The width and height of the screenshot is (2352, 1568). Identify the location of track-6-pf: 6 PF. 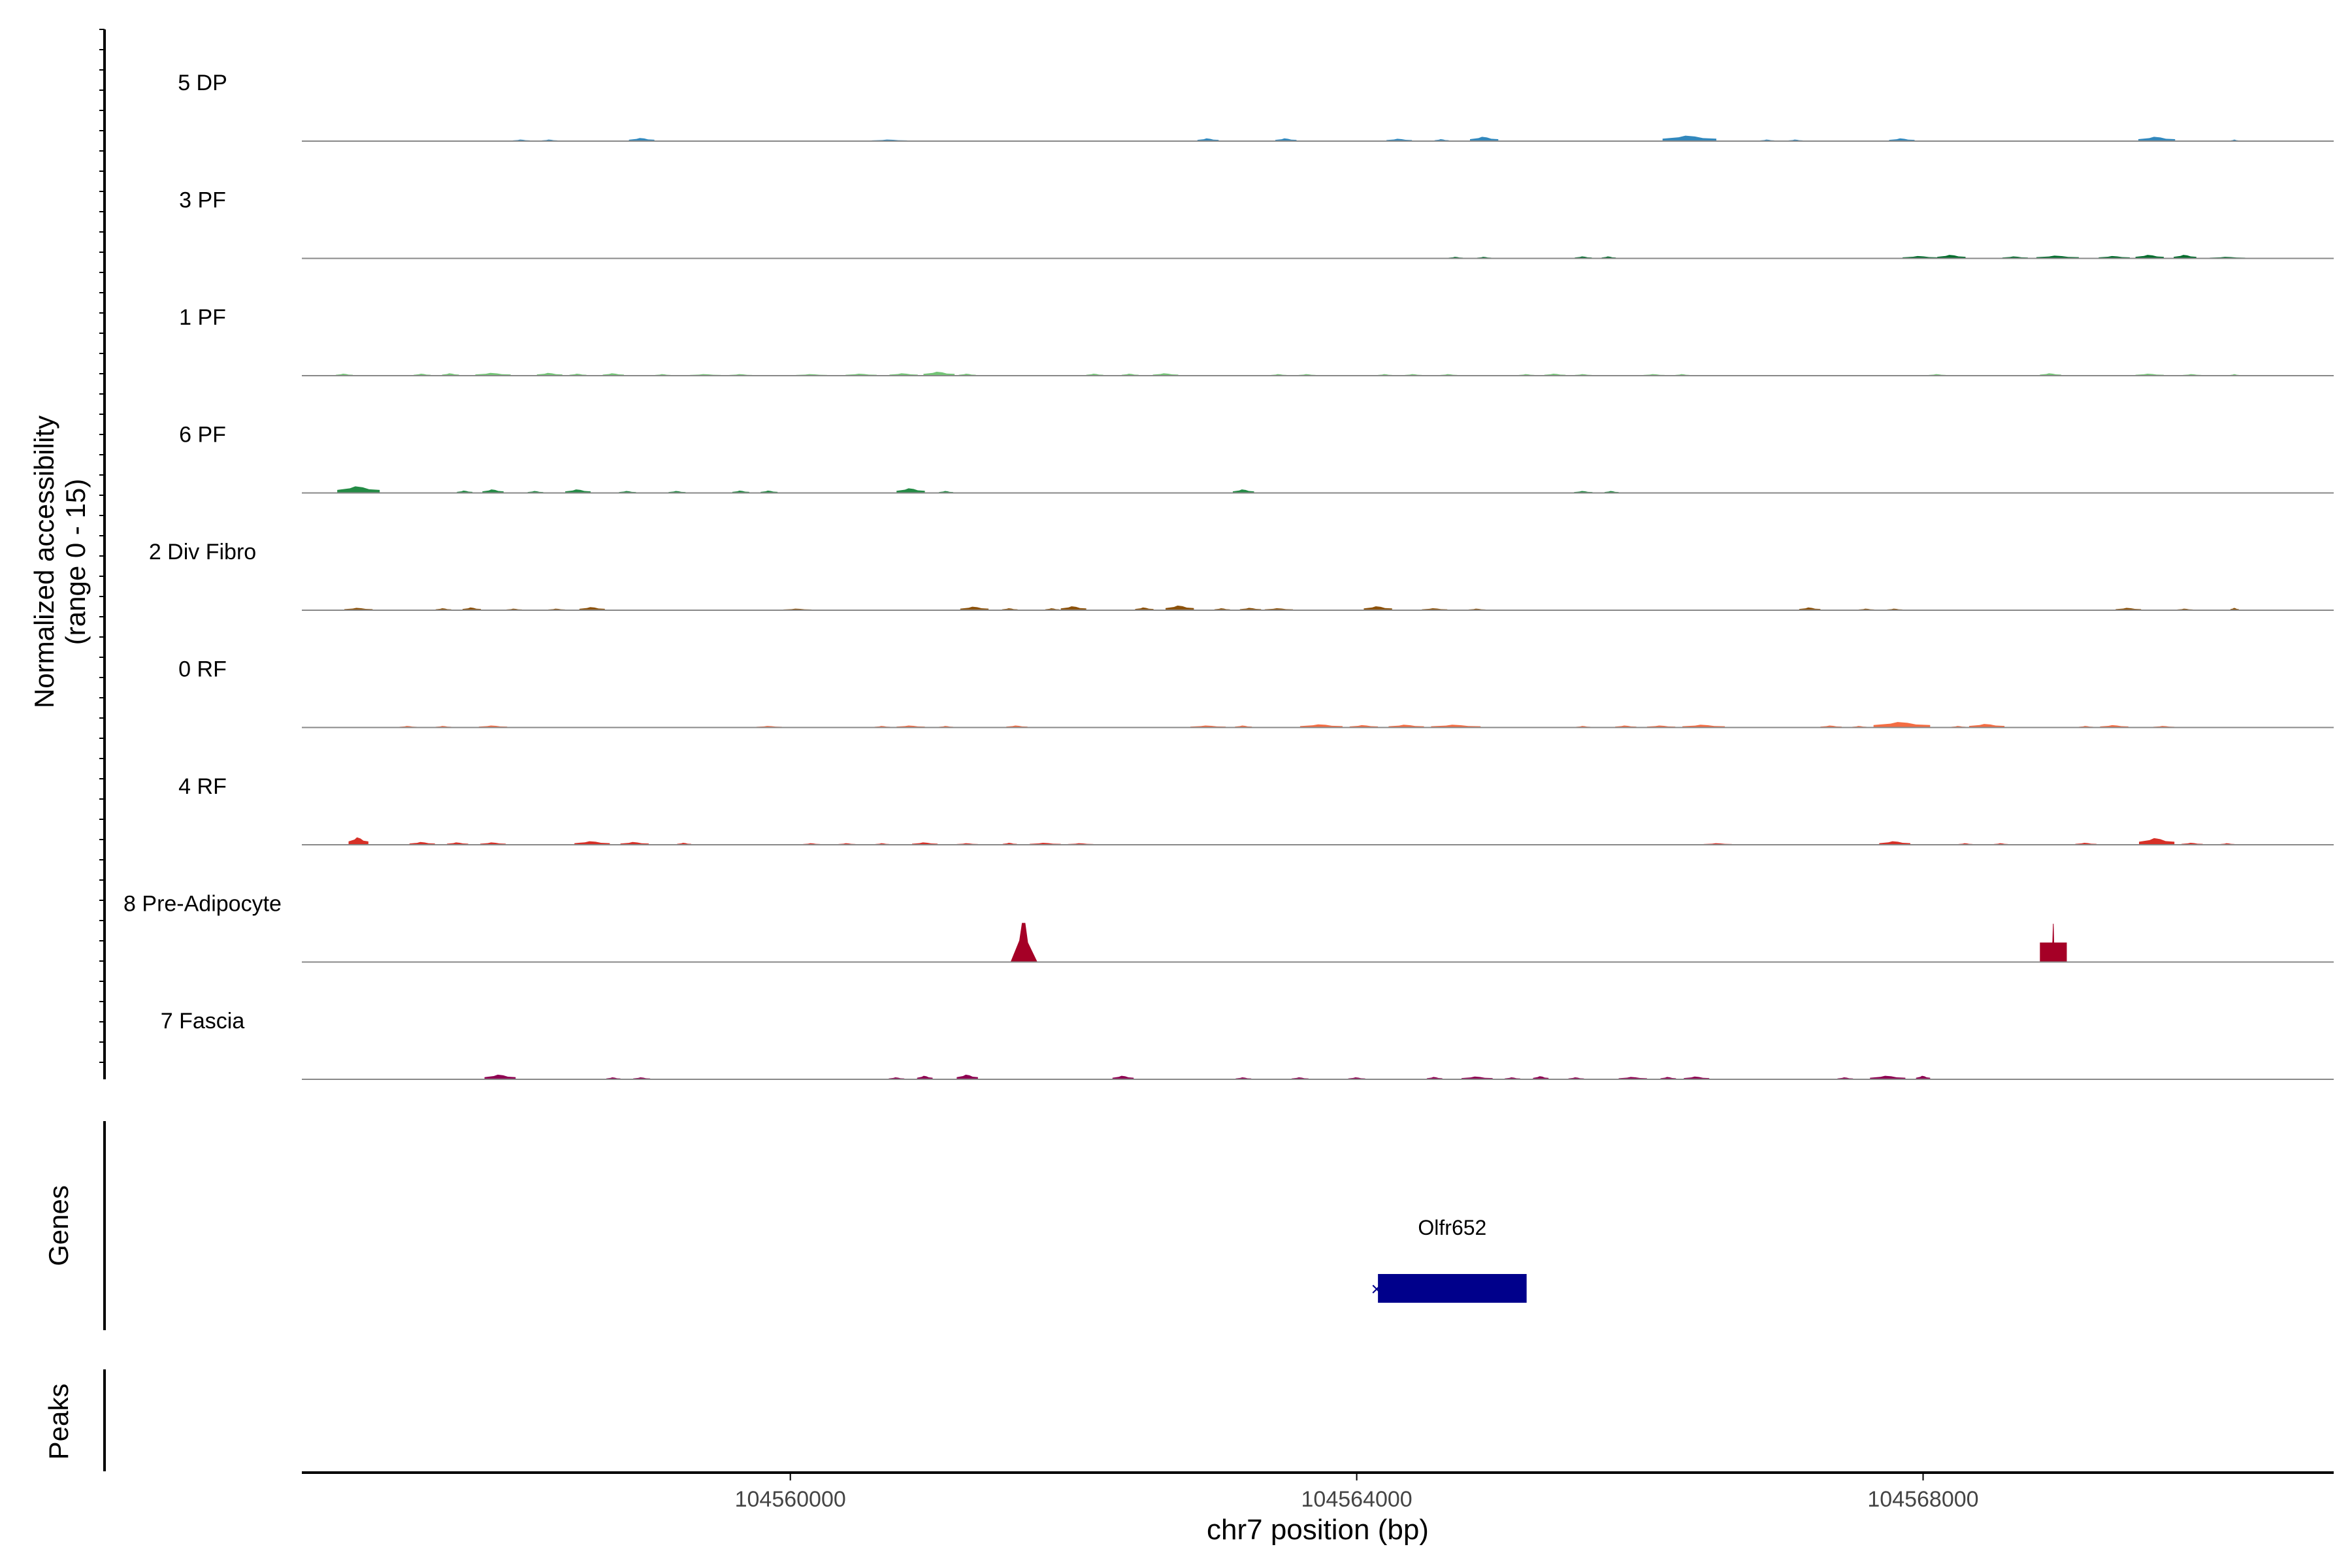
(1256, 458).